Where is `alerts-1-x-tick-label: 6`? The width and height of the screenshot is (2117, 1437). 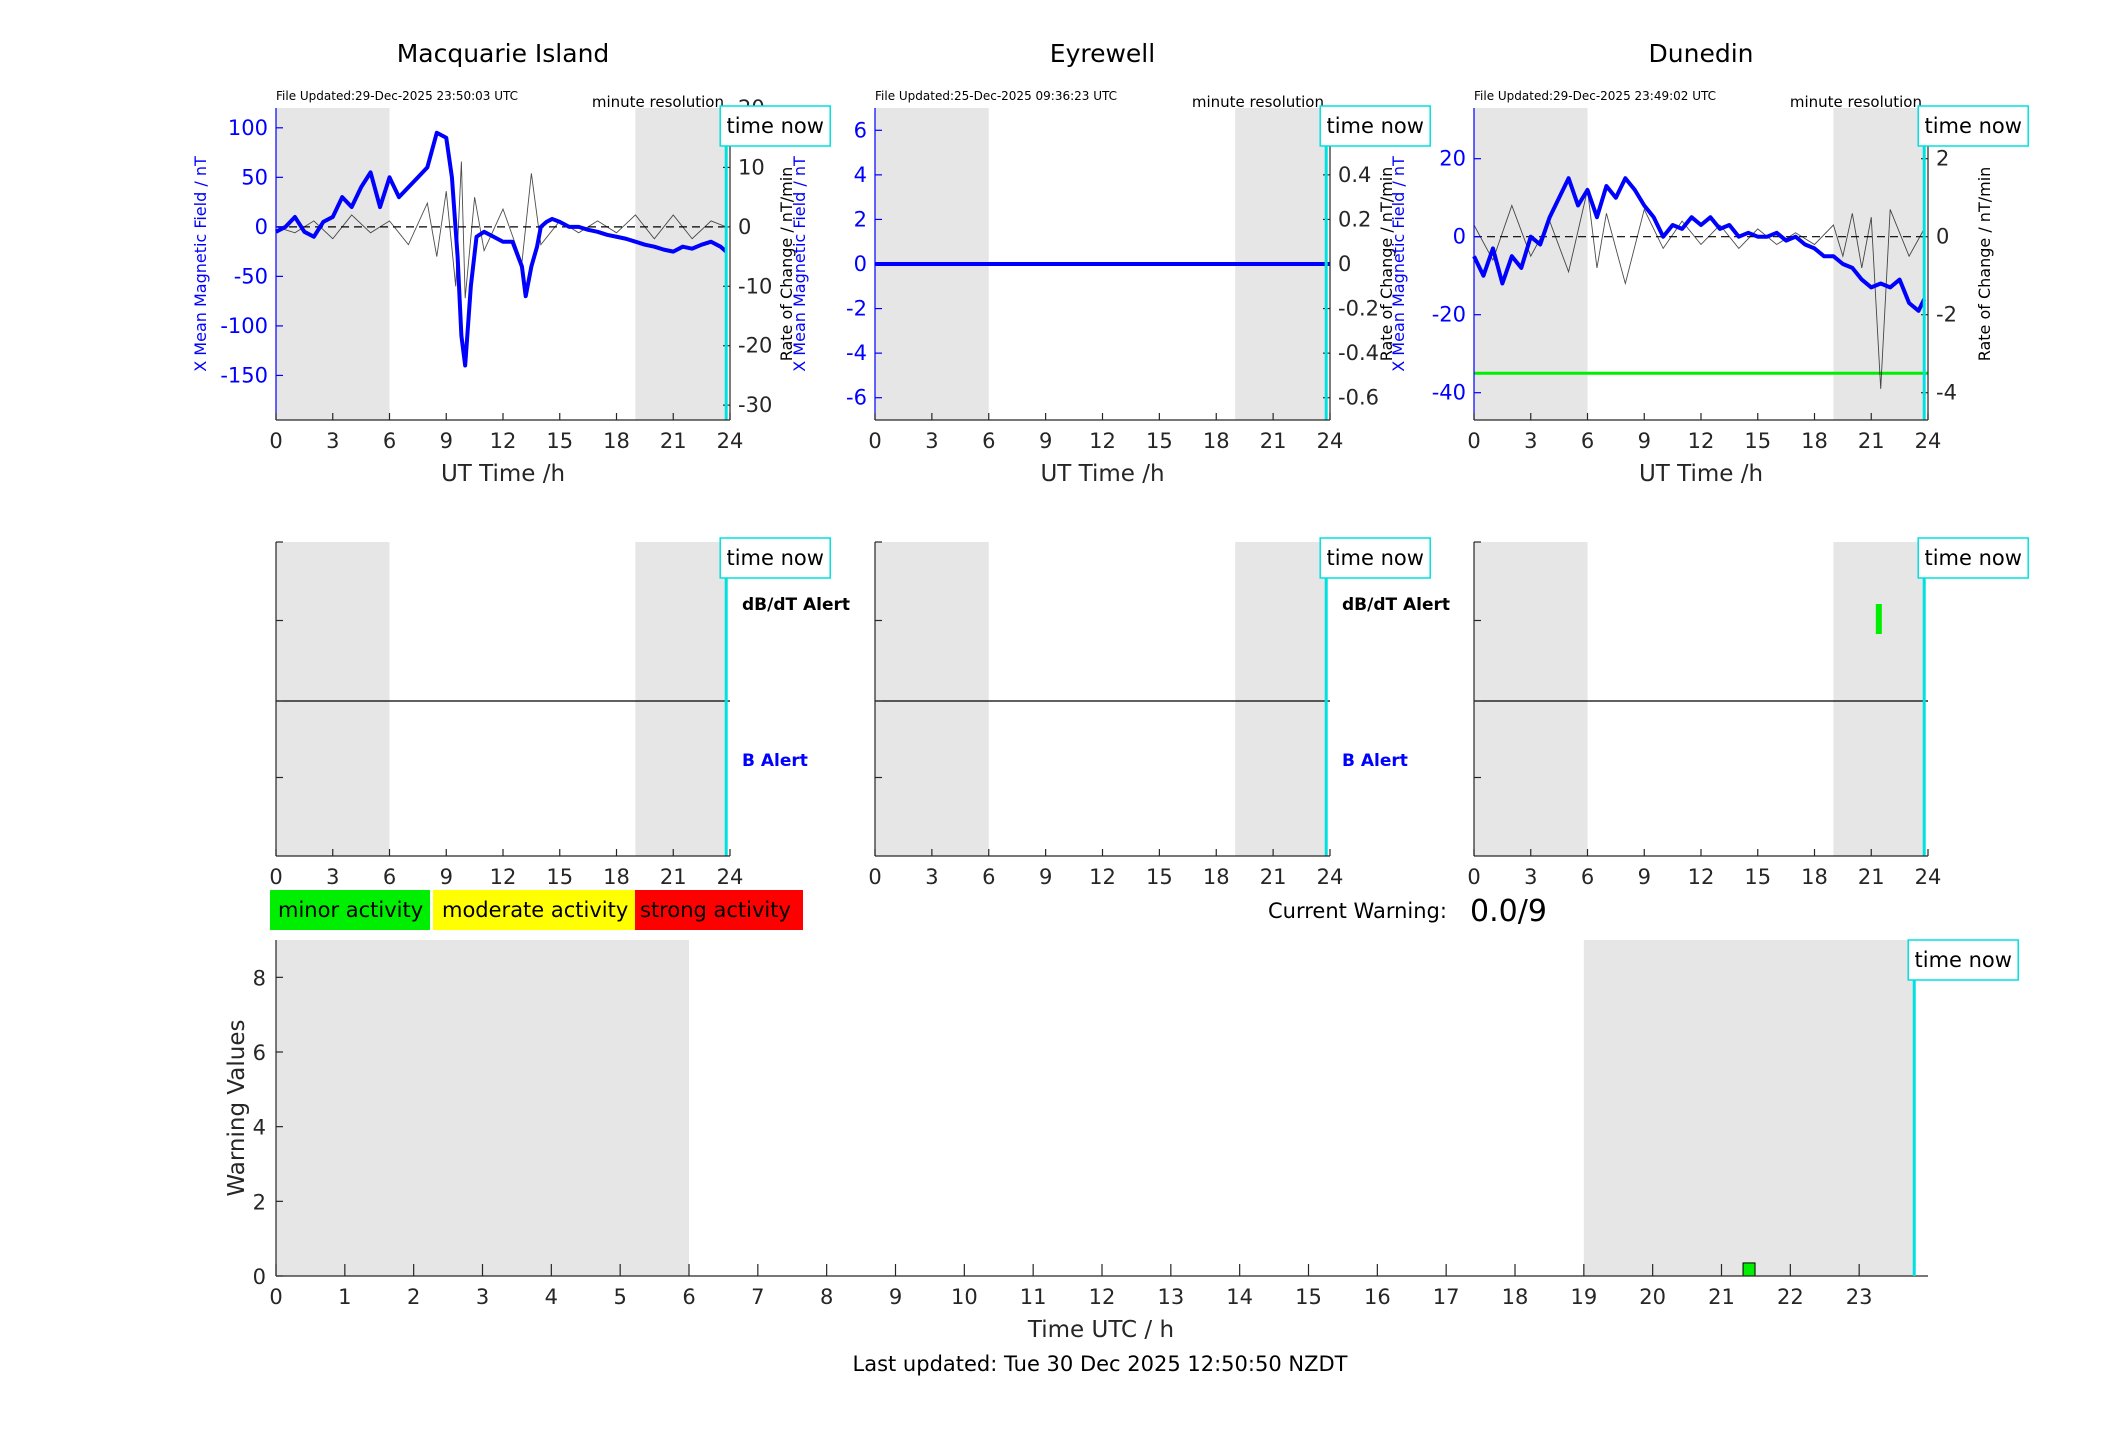
alerts-1-x-tick-label: 6 is located at coordinates (389, 877).